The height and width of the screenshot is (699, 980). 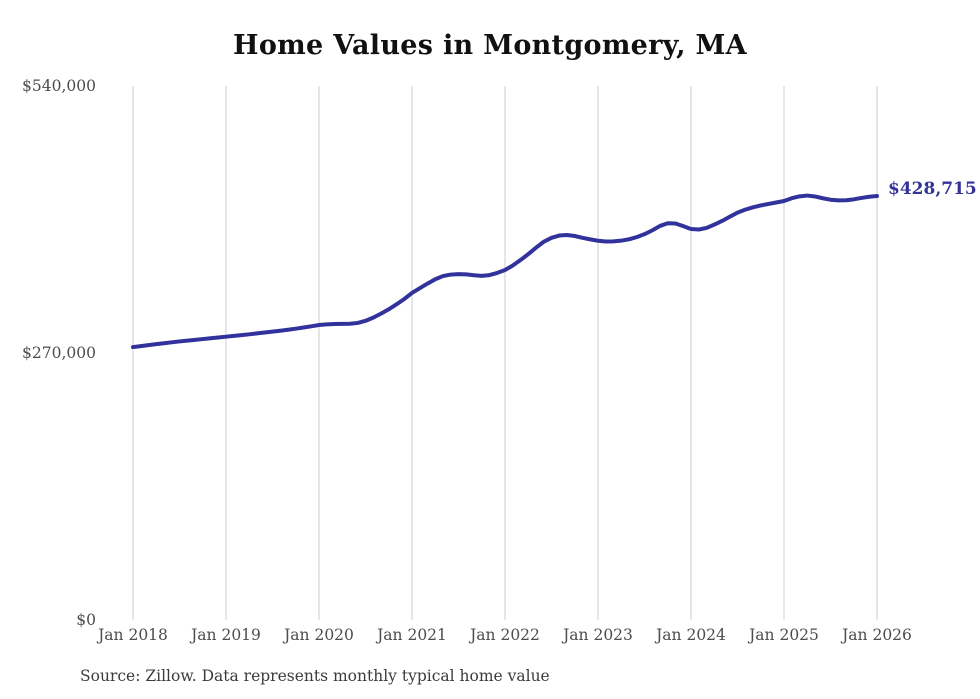 I want to click on x-tick-label: Jan 2024, so click(x=691, y=635).